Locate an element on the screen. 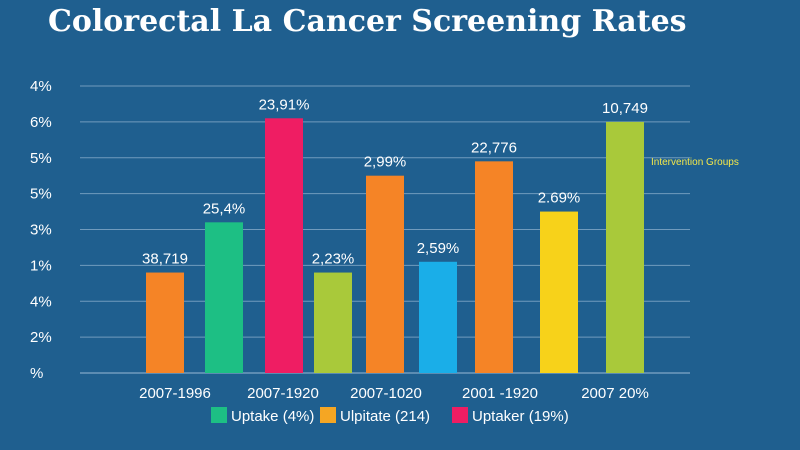  bar-value-label: 2,99% is located at coordinates (385, 162).